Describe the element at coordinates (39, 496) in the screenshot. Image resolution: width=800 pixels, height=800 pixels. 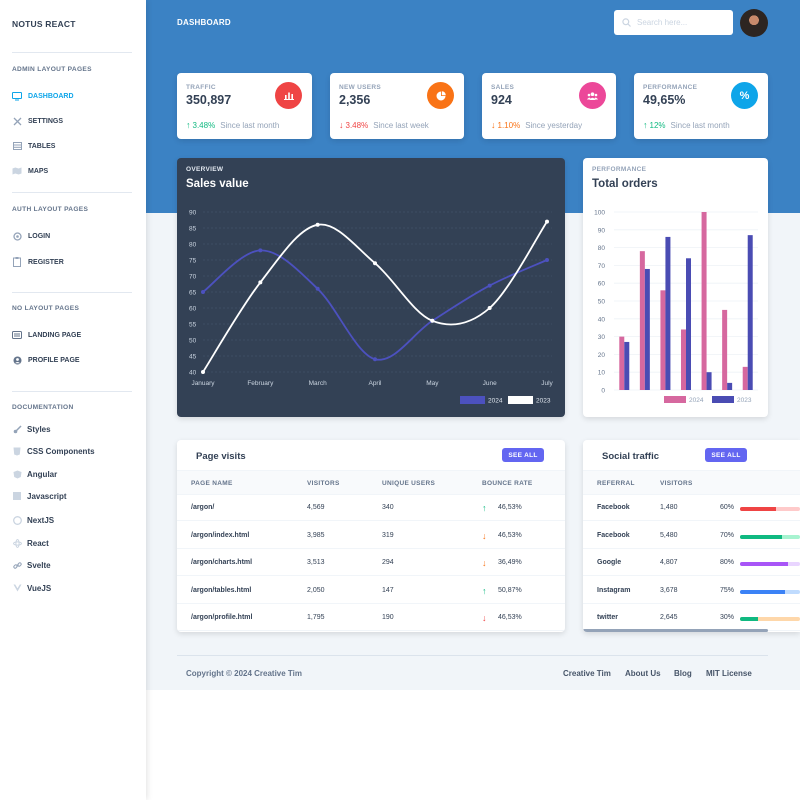
I see `sidebar-item-javascript: Javascript` at that location.